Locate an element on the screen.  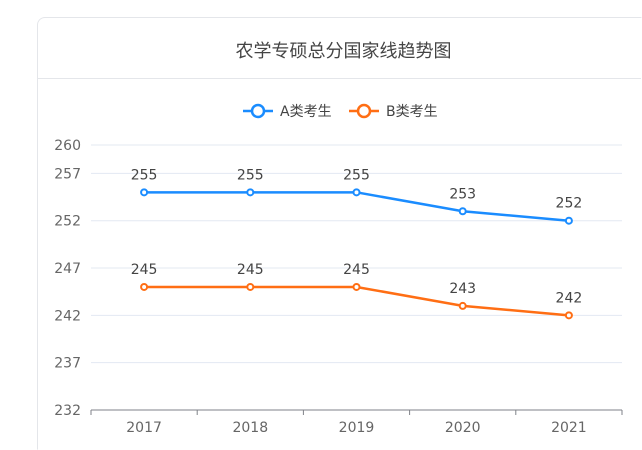
y-tick-label: 232 is located at coordinates (67, 411).